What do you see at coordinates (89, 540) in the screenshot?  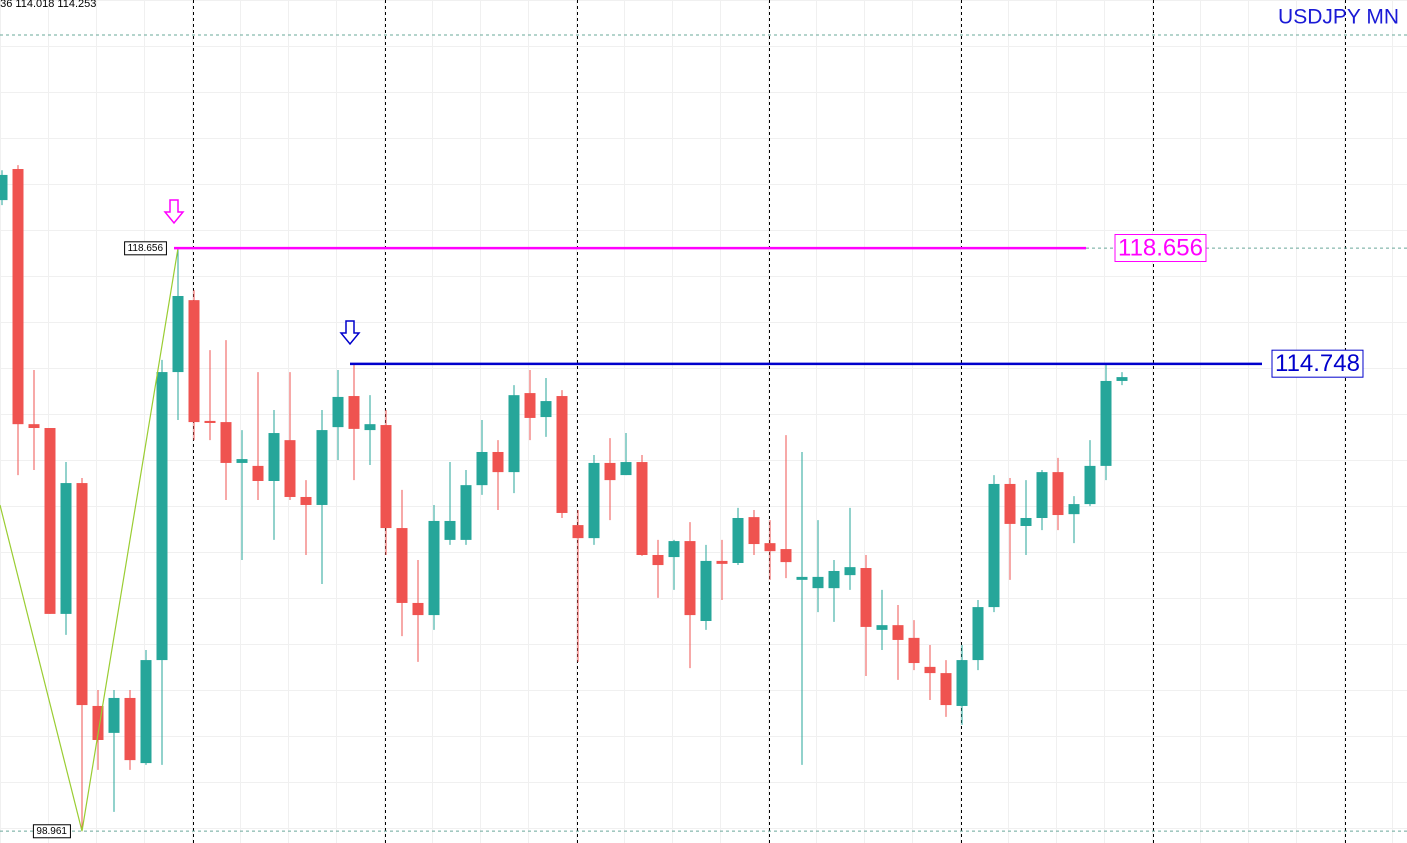 I see `zigzag-line` at bounding box center [89, 540].